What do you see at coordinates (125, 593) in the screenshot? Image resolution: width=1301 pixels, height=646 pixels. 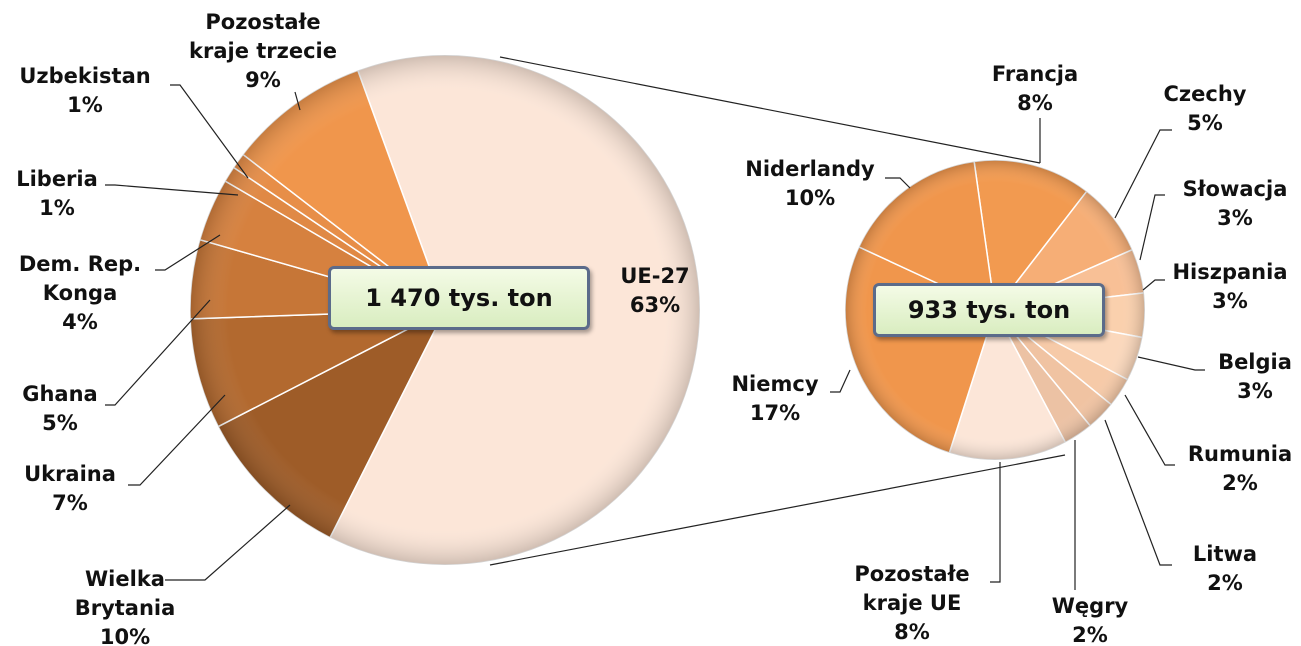 I see `slice-name: Wielka Brytania` at bounding box center [125, 593].